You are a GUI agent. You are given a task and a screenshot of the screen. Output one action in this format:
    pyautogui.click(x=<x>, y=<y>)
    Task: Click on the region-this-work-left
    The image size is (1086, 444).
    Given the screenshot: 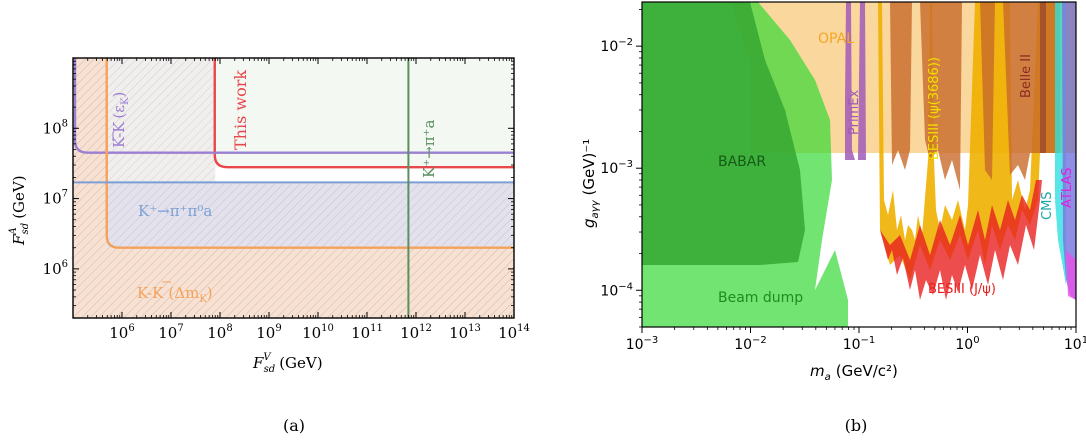 What is the action you would take?
    pyautogui.click(x=161, y=120)
    